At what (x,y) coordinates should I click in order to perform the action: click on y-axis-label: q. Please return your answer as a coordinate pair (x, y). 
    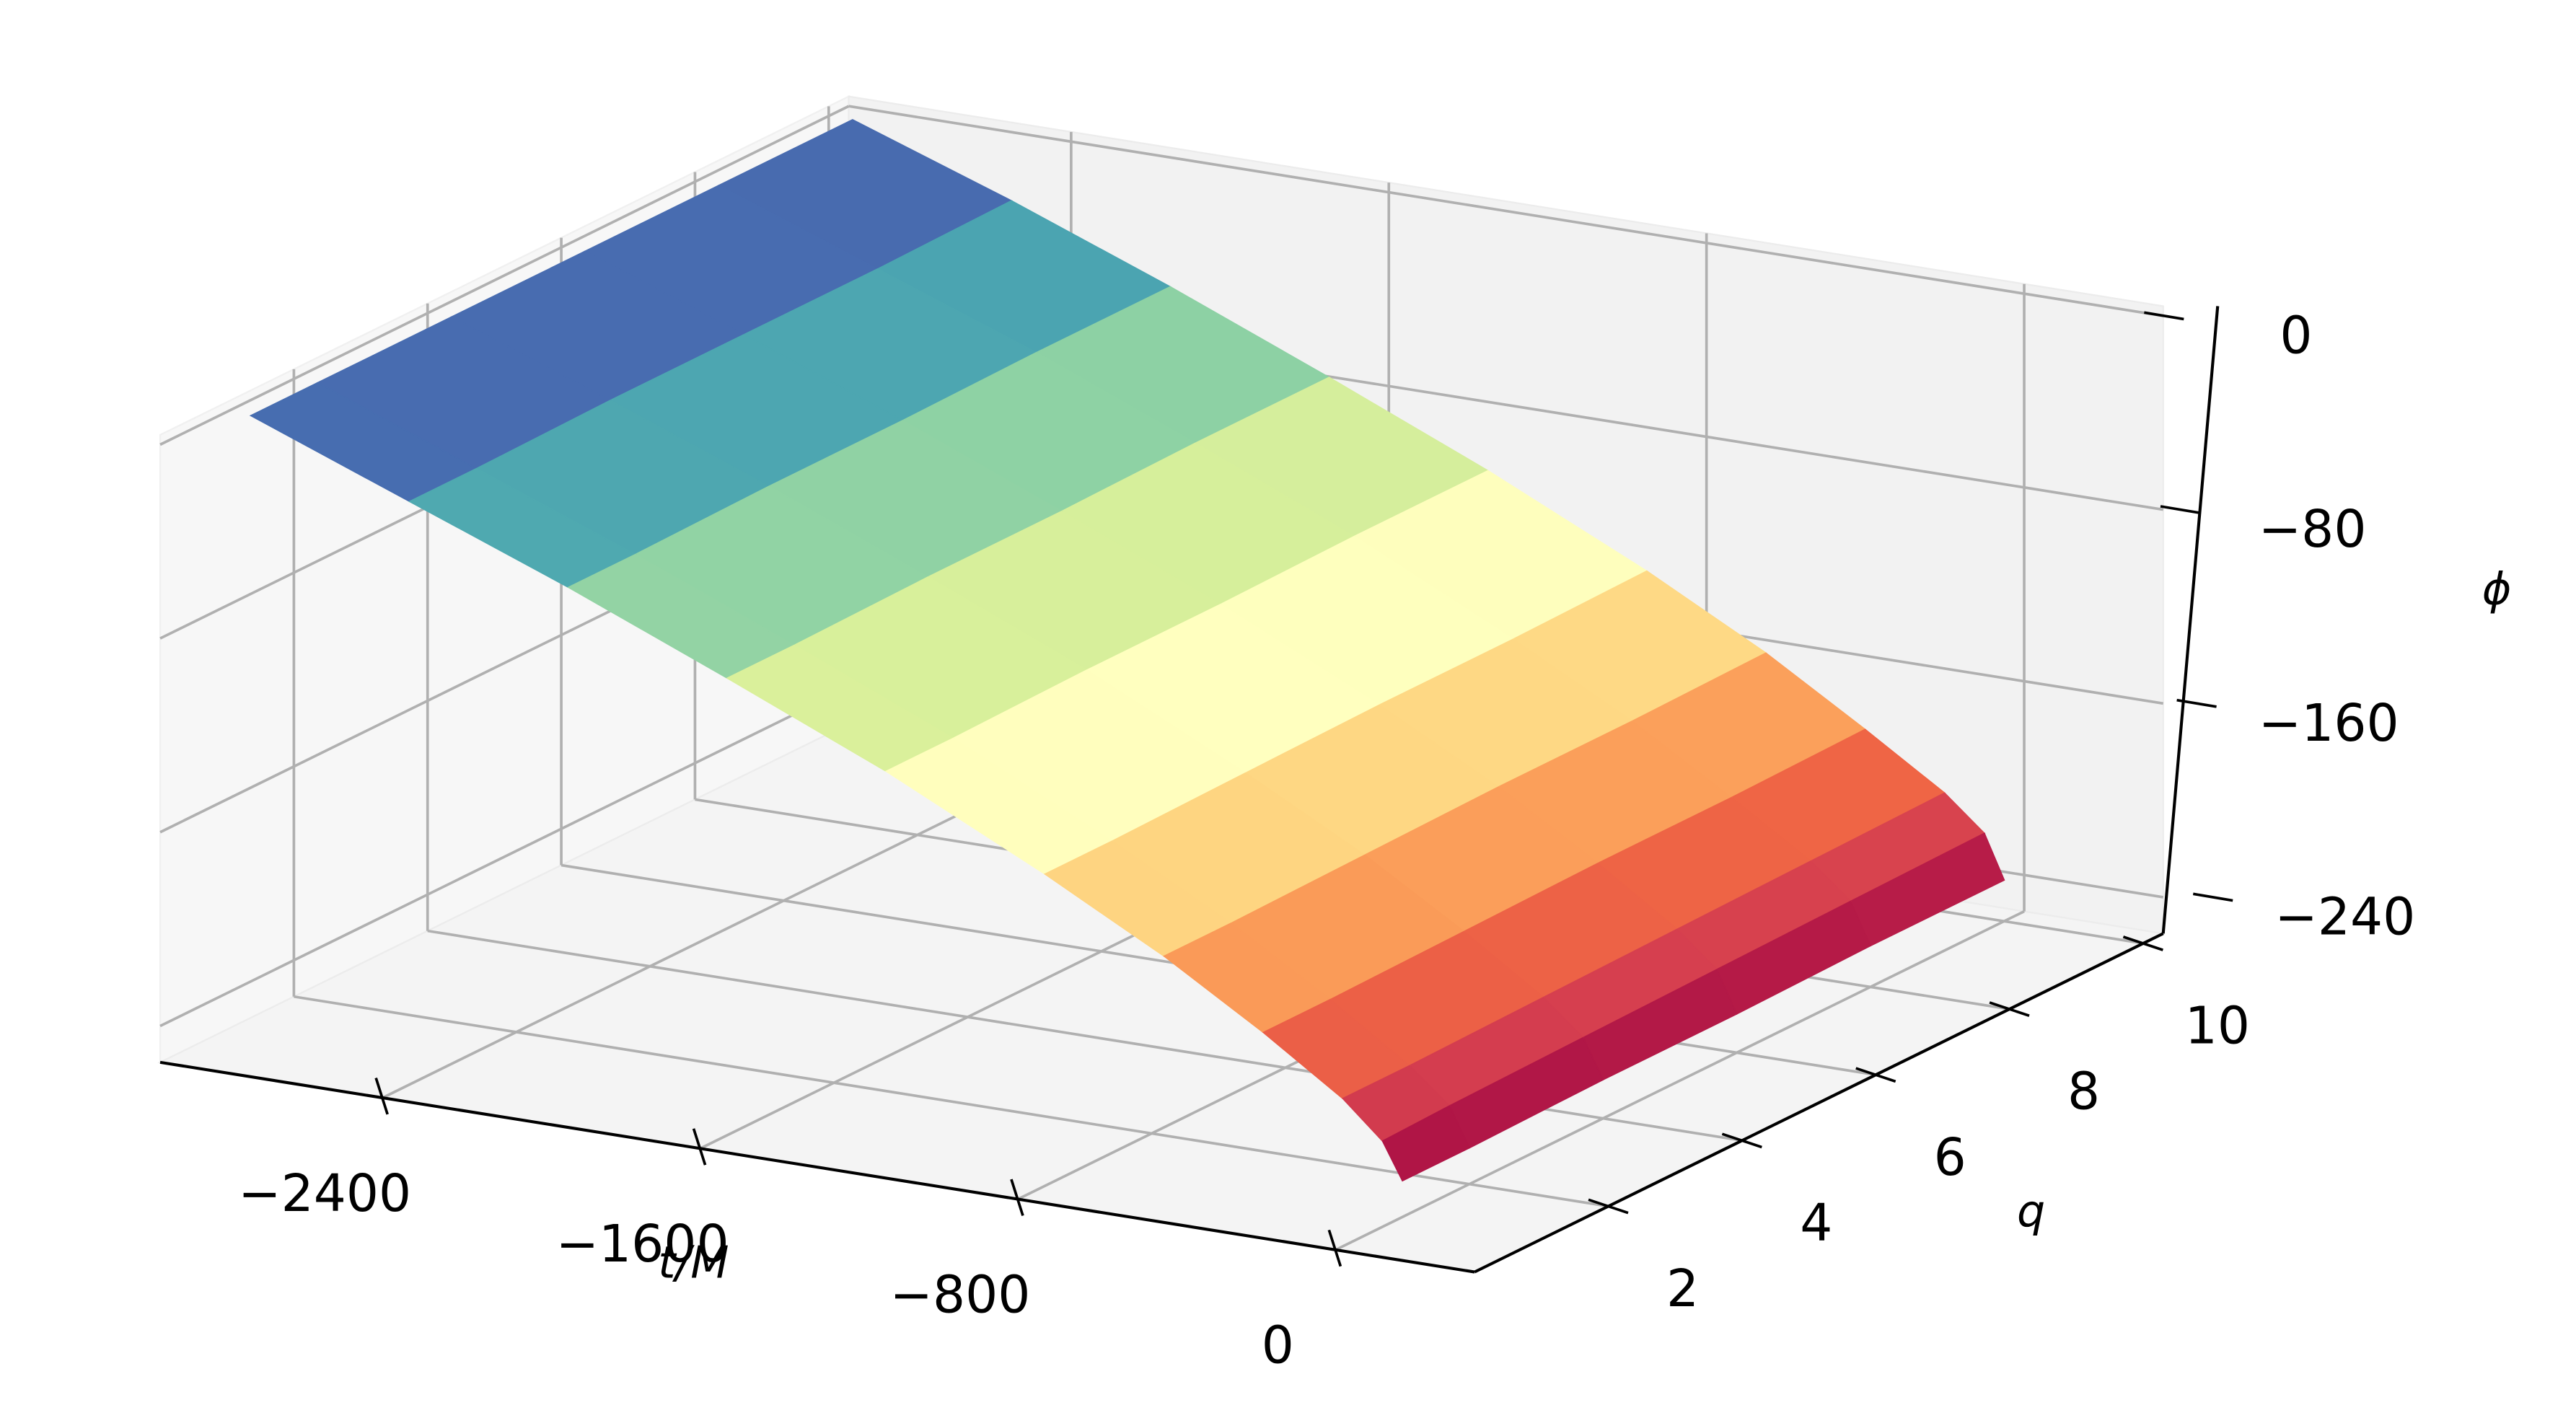
    Looking at the image, I should click on (2031, 1212).